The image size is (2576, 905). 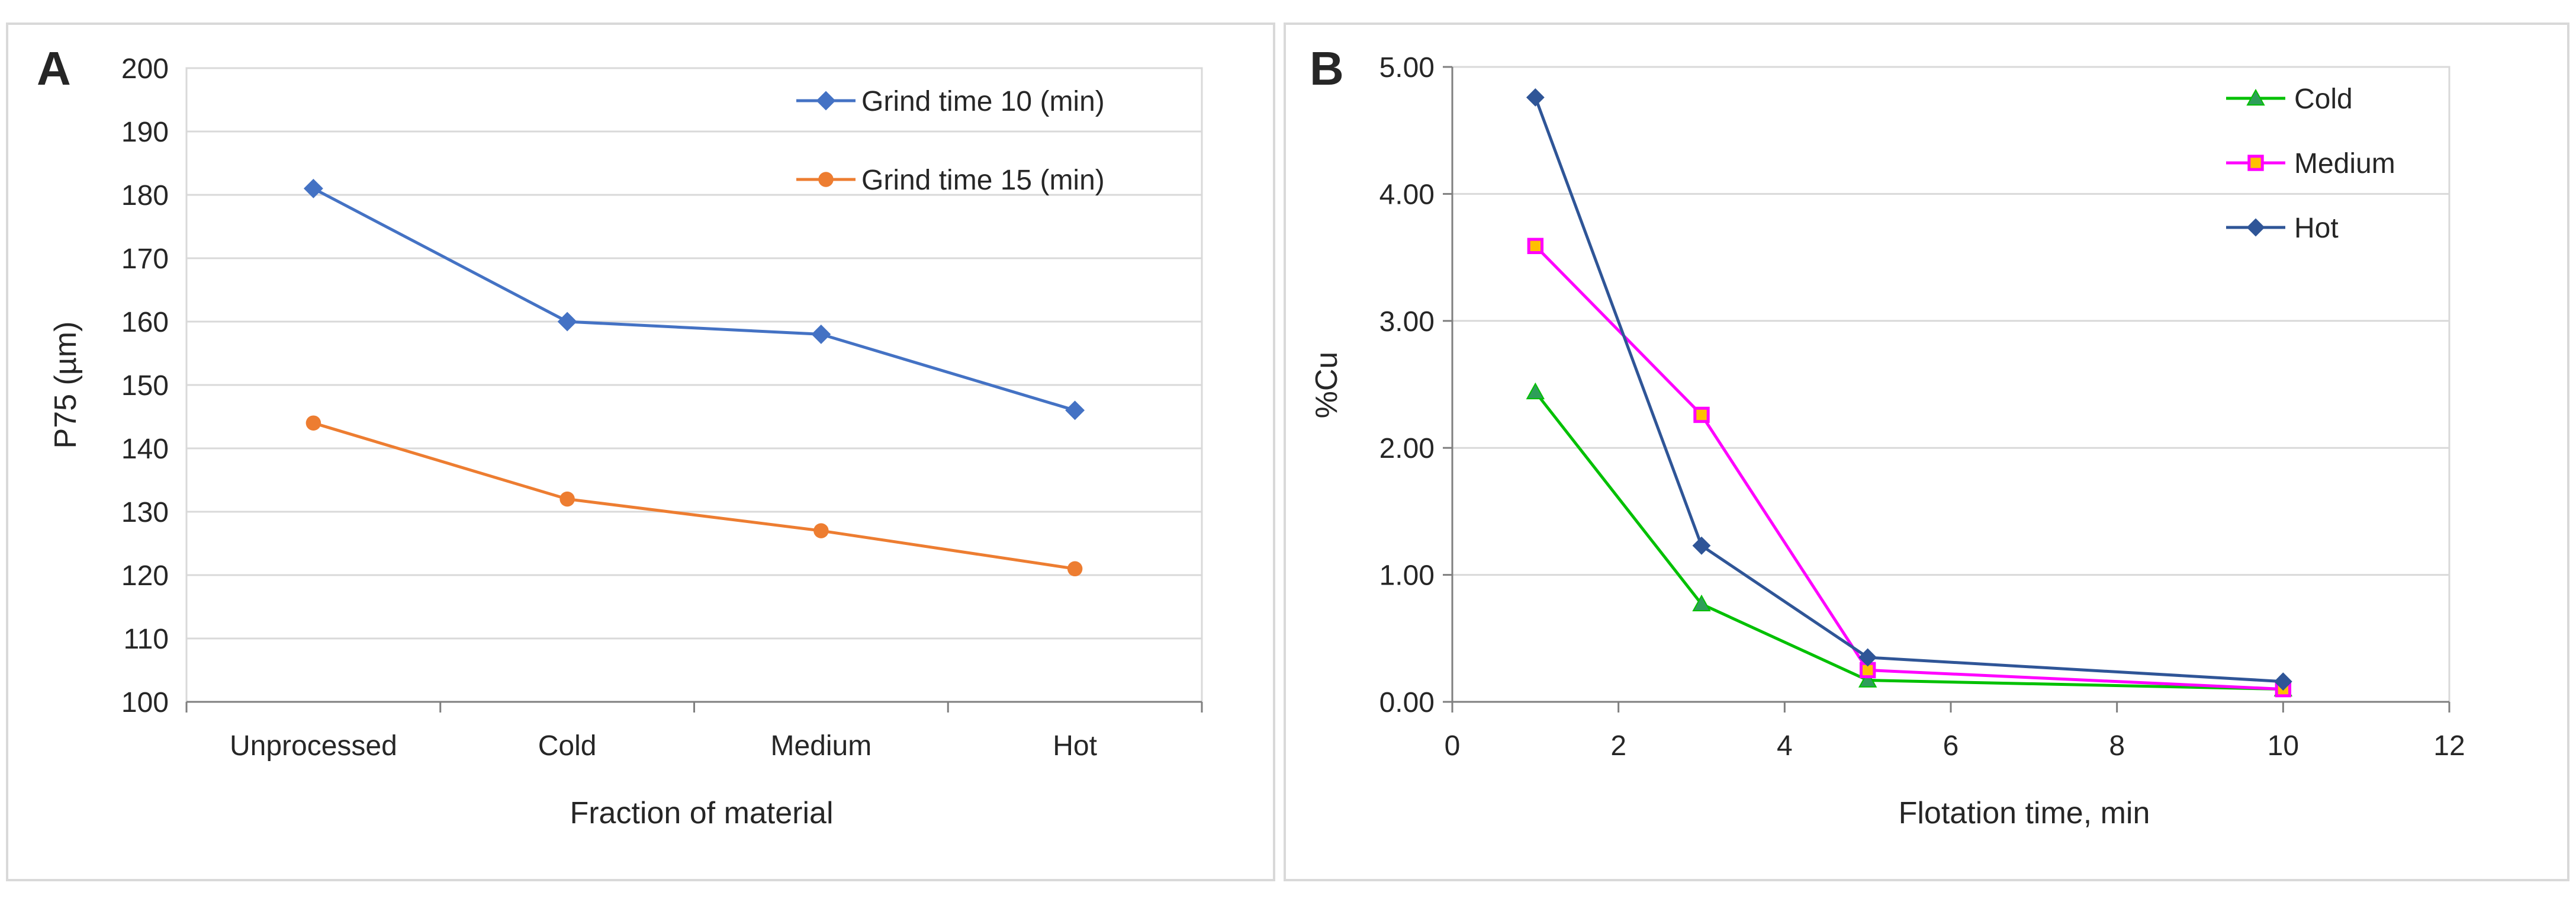 I want to click on panel-b-x-tick-label: 8, so click(x=2117, y=746).